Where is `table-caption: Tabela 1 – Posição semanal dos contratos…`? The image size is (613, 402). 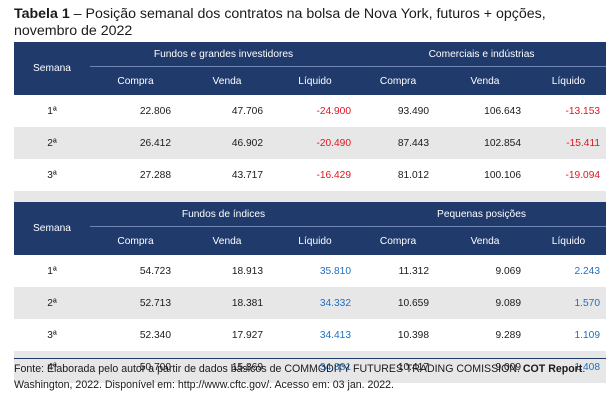 table-caption: Tabela 1 – Posição semanal dos contratos… is located at coordinates (310, 23).